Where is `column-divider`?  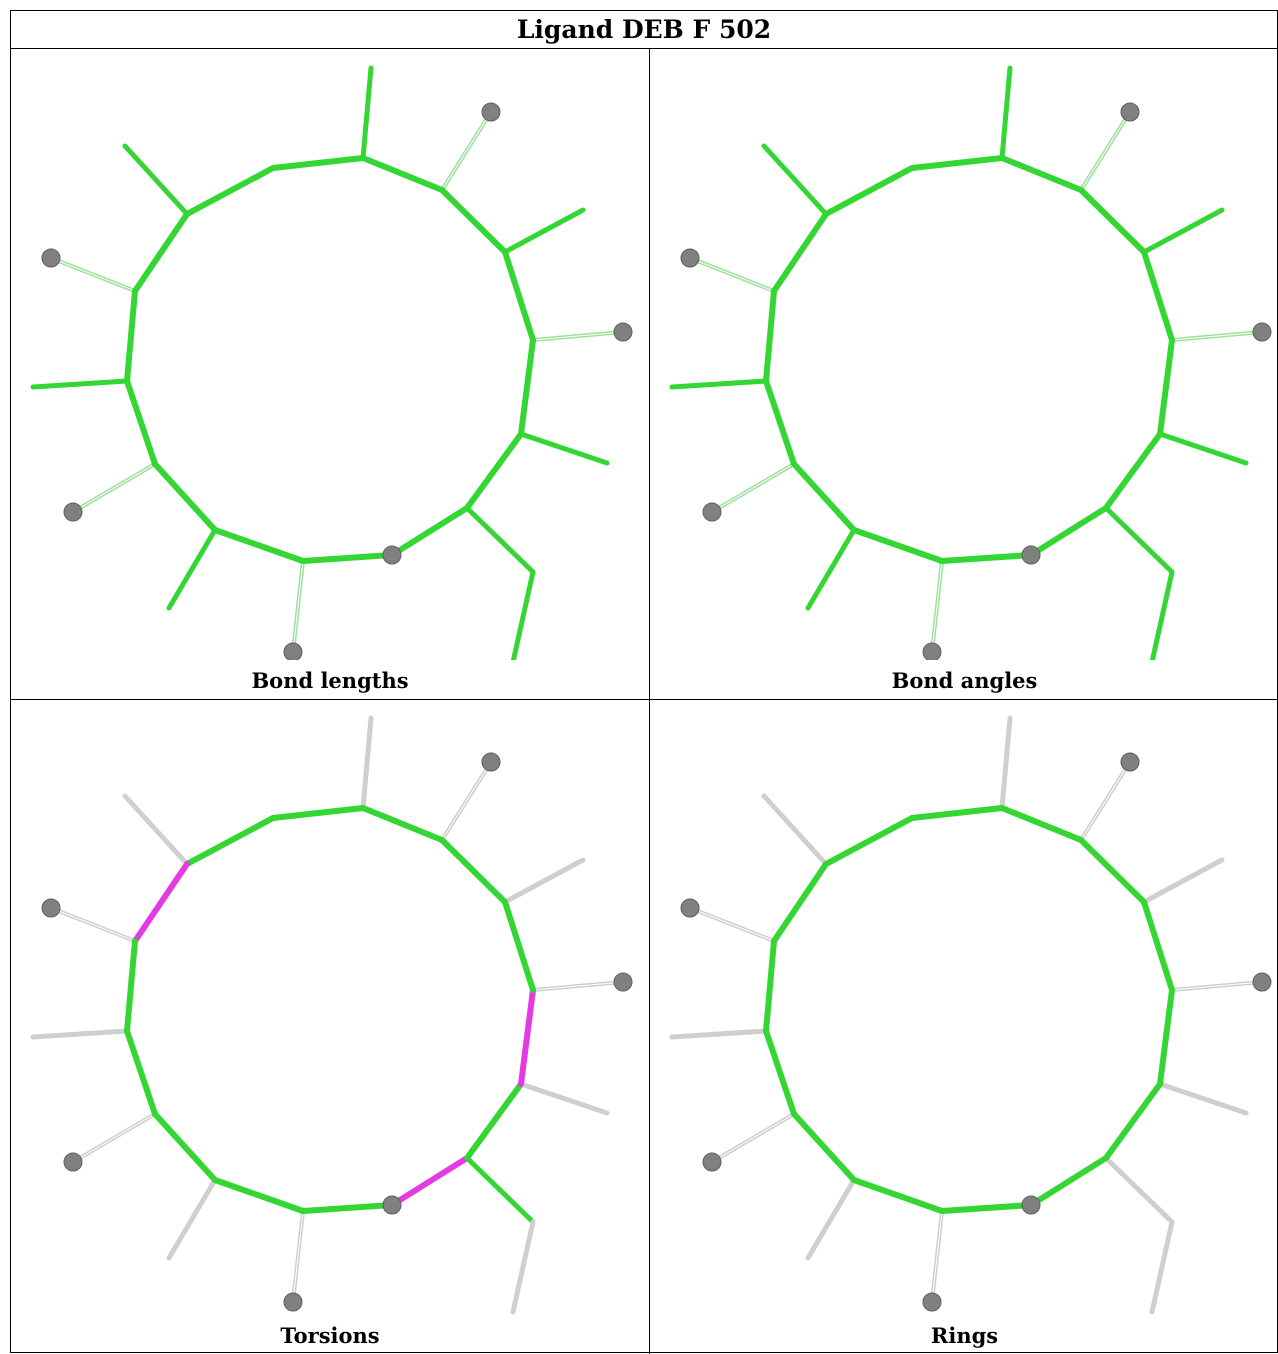
column-divider is located at coordinates (649, 701).